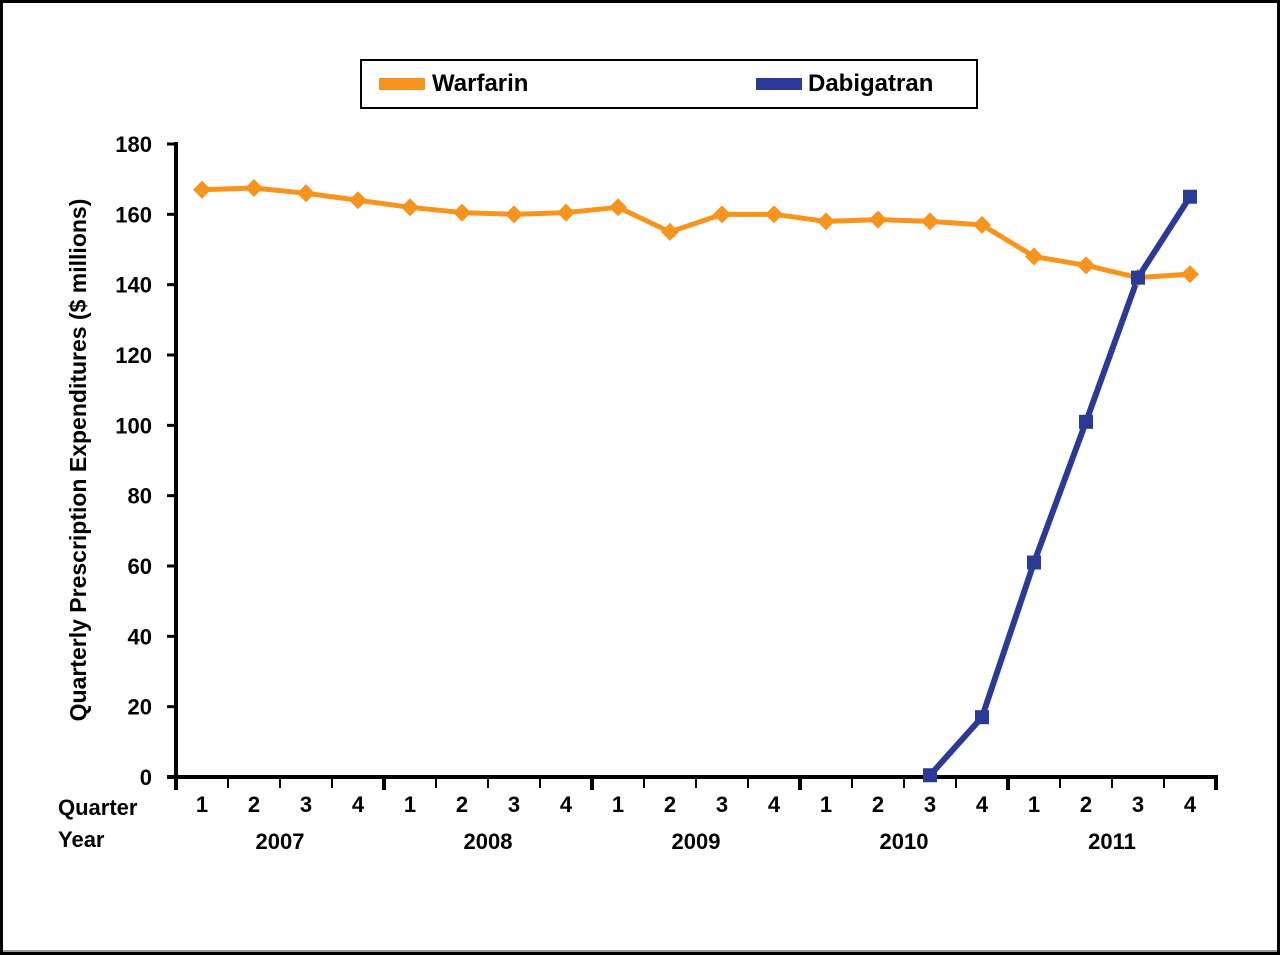  What do you see at coordinates (1060, 486) in the screenshot?
I see `series-line-dabigatran` at bounding box center [1060, 486].